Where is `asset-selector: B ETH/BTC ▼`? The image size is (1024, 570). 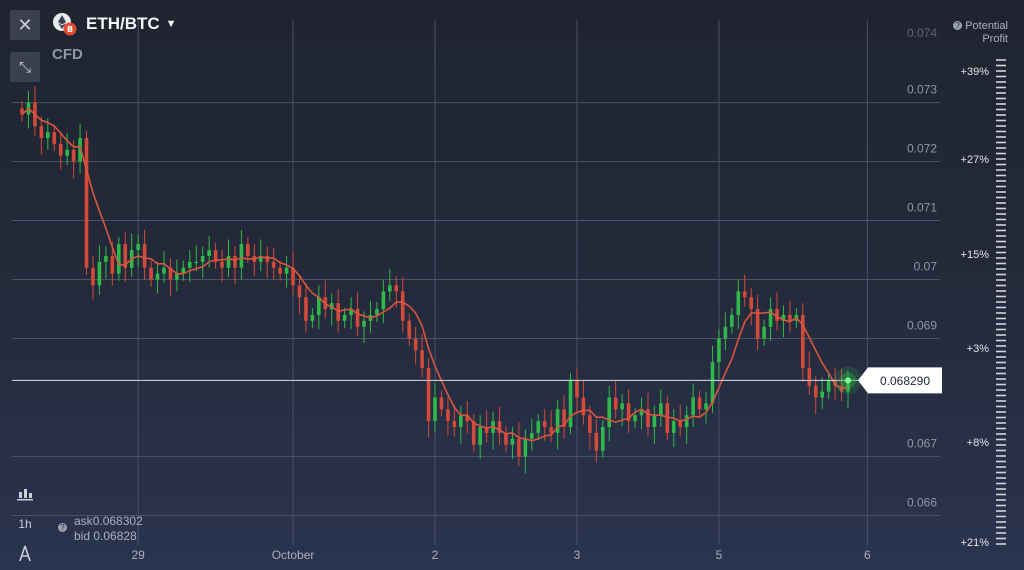 asset-selector: B ETH/BTC ▼ is located at coordinates (114, 24).